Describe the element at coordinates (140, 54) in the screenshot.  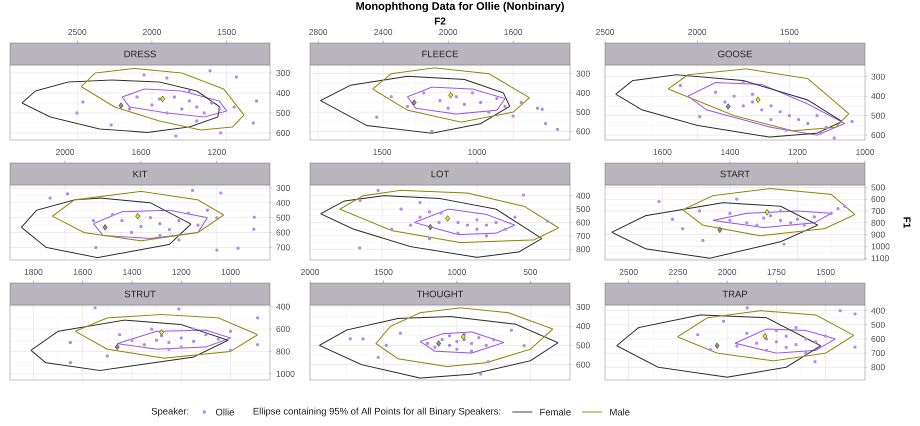
I see `chart-title: DRESS` at that location.